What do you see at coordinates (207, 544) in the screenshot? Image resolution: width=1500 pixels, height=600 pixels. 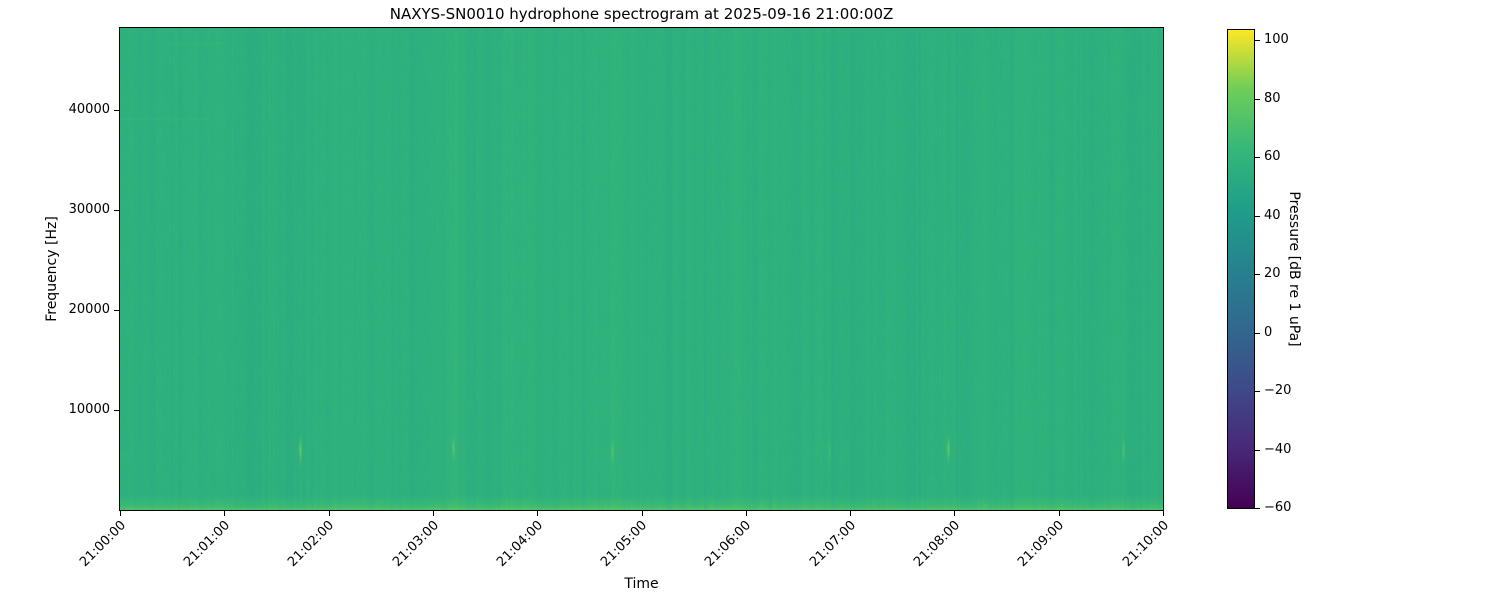 I see `x-tick-label-text: 21:01:00` at bounding box center [207, 544].